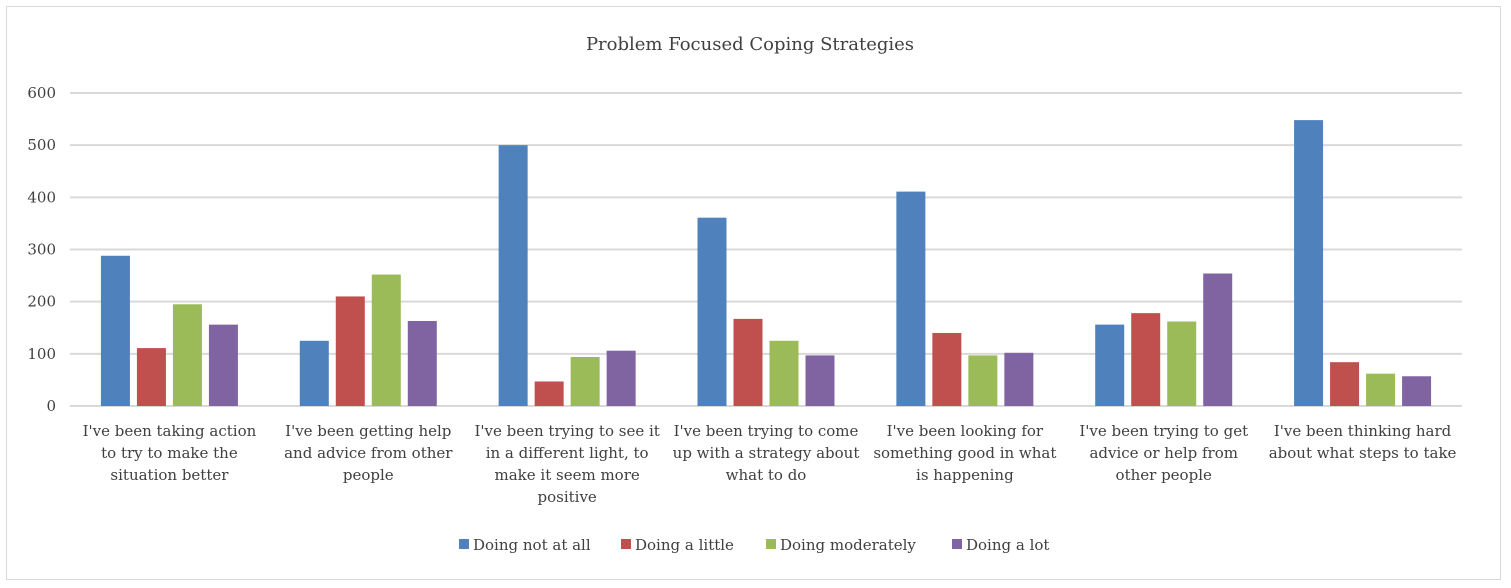 The image size is (1511, 588). What do you see at coordinates (684, 545) in the screenshot?
I see `legend-entry: Doing a little` at bounding box center [684, 545].